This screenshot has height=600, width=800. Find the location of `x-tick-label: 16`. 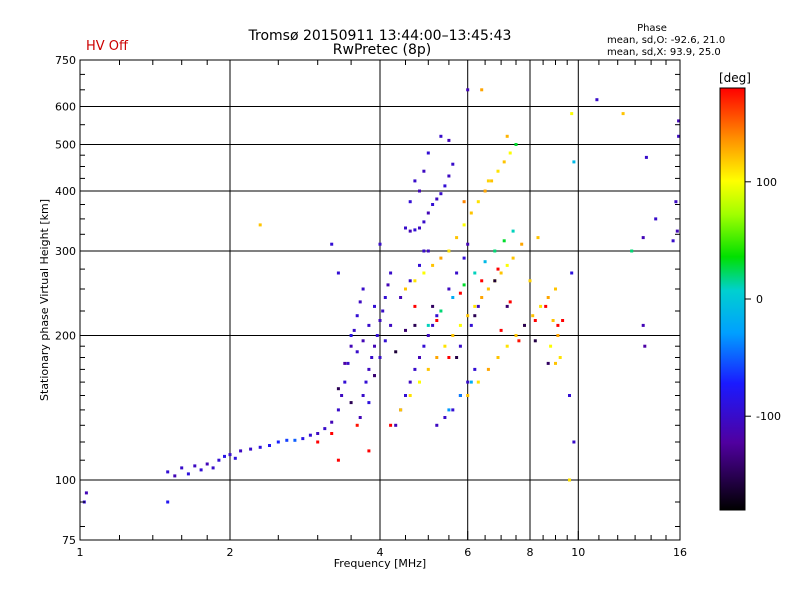

x-tick-label: 16 is located at coordinates (680, 552).